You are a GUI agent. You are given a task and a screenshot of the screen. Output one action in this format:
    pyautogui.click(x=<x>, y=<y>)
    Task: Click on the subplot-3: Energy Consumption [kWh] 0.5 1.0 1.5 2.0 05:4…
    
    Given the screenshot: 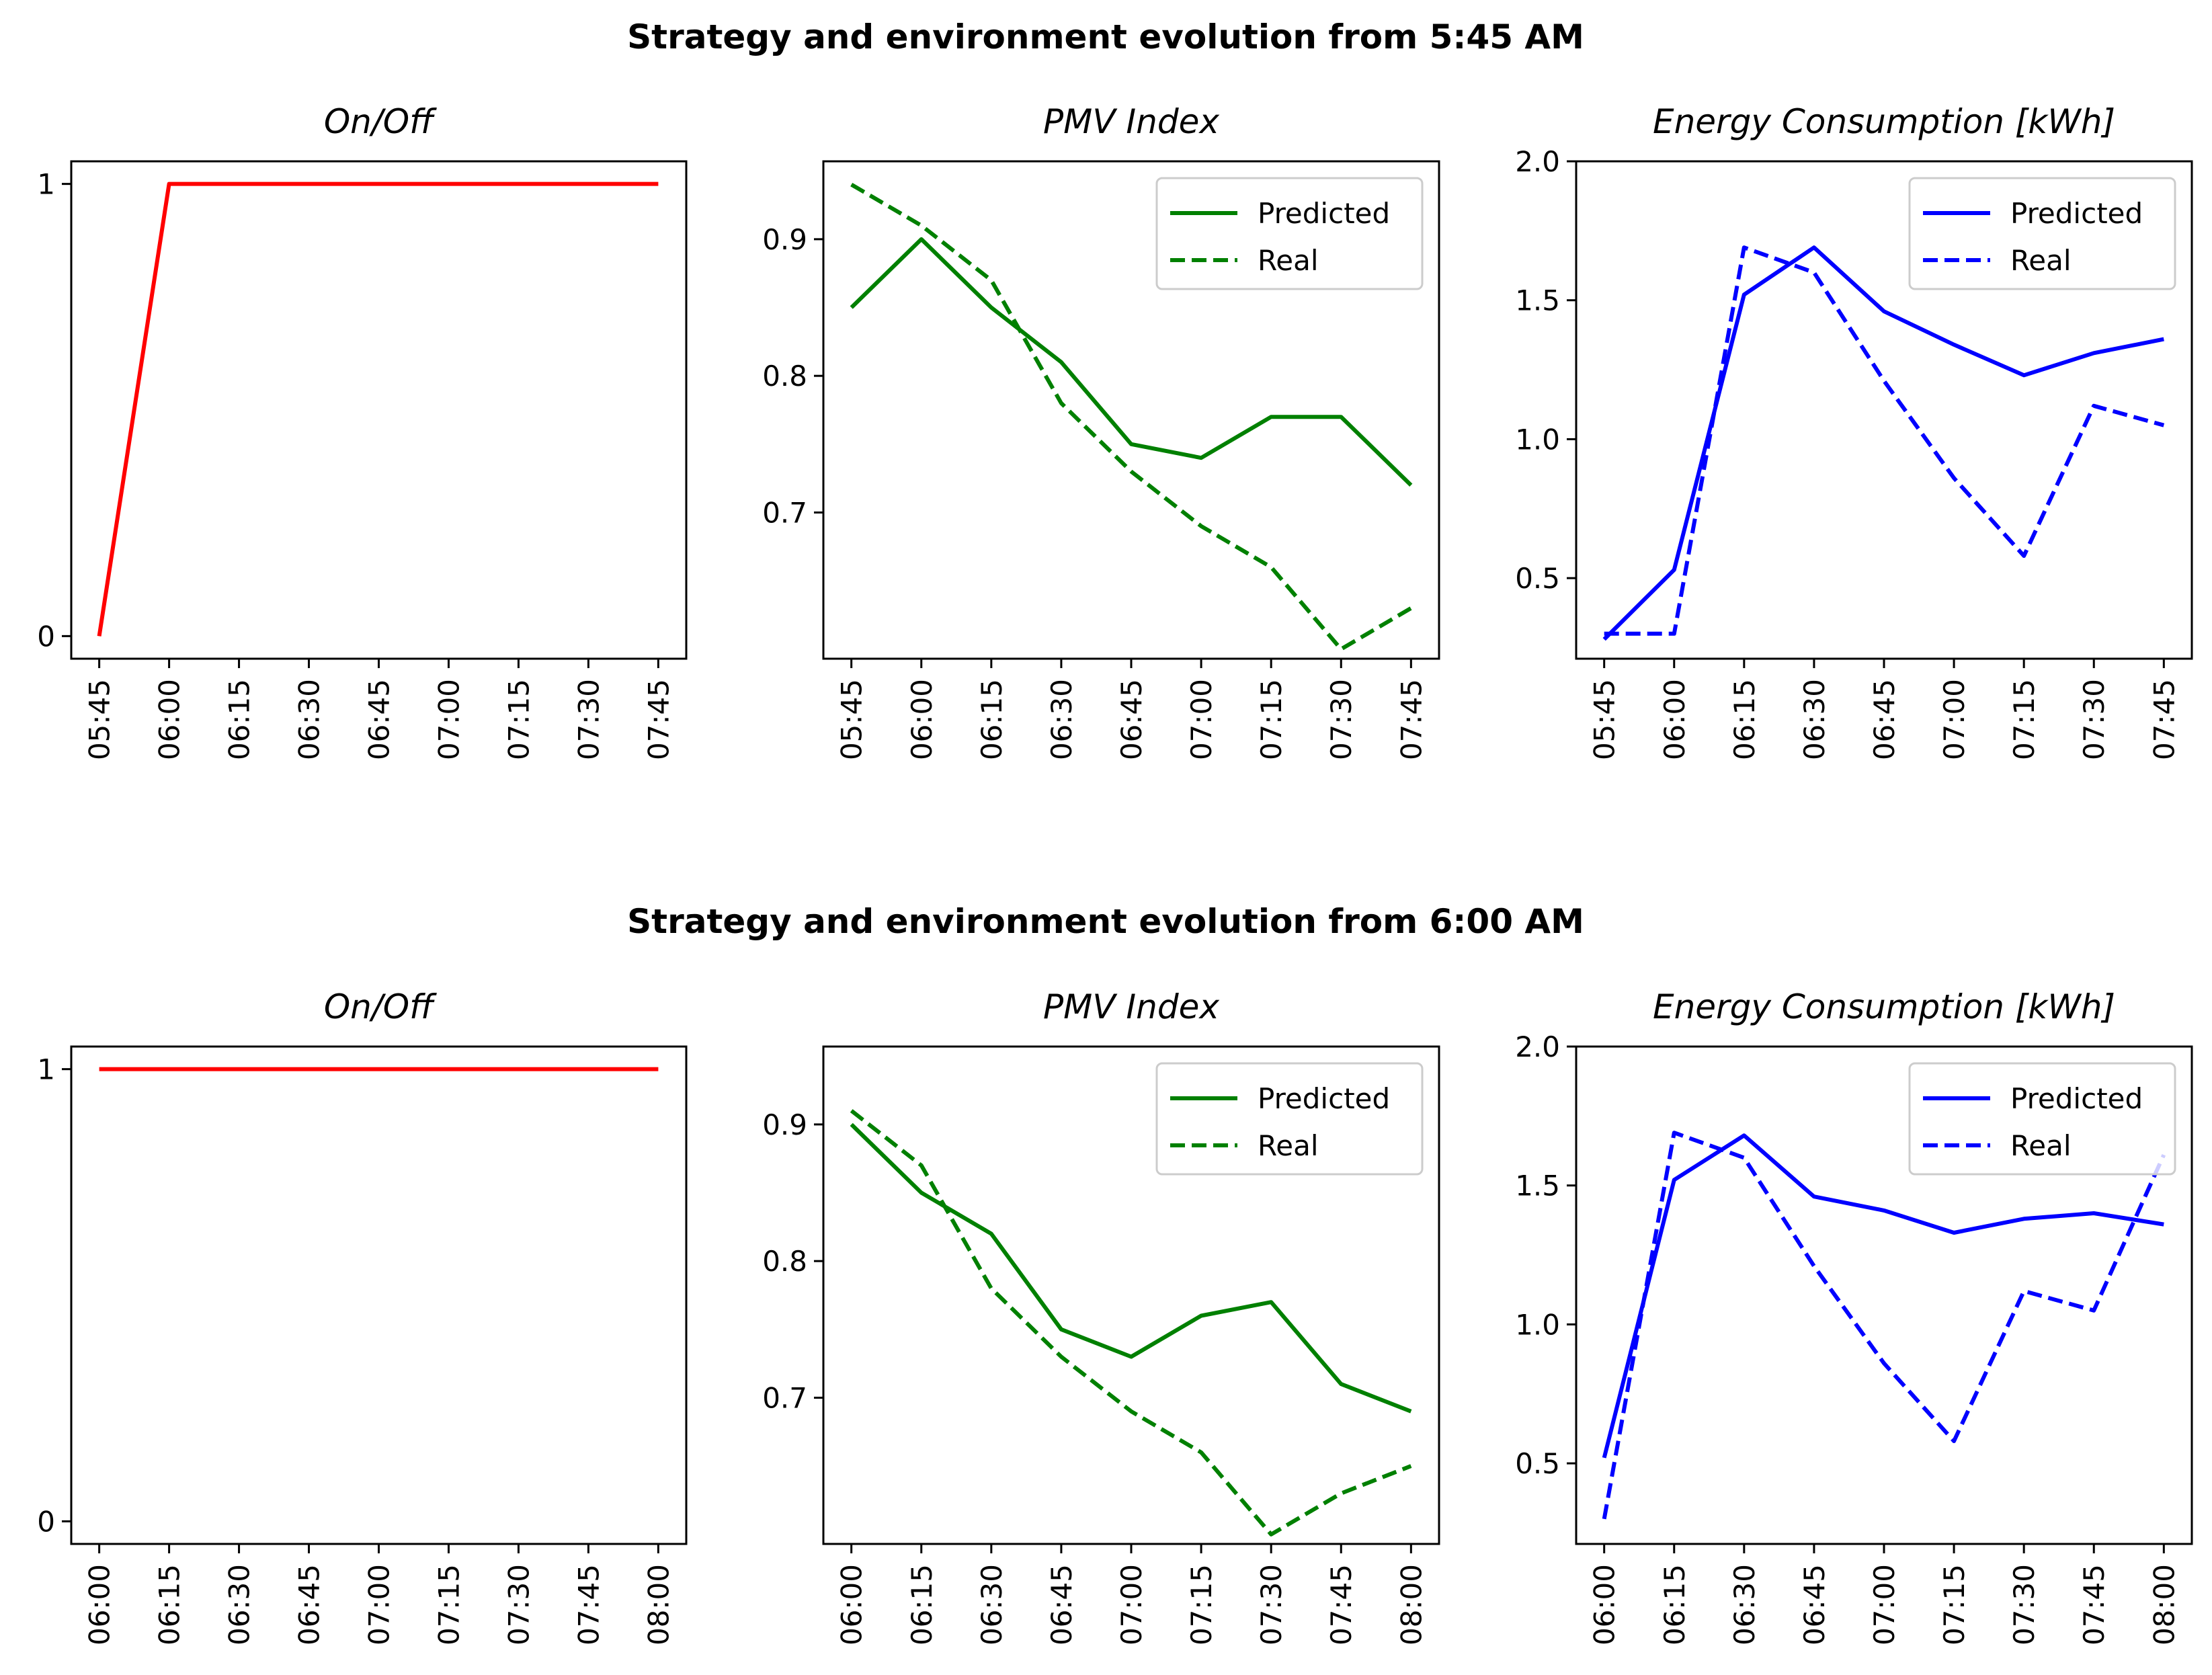 What is the action you would take?
    pyautogui.click(x=1854, y=431)
    